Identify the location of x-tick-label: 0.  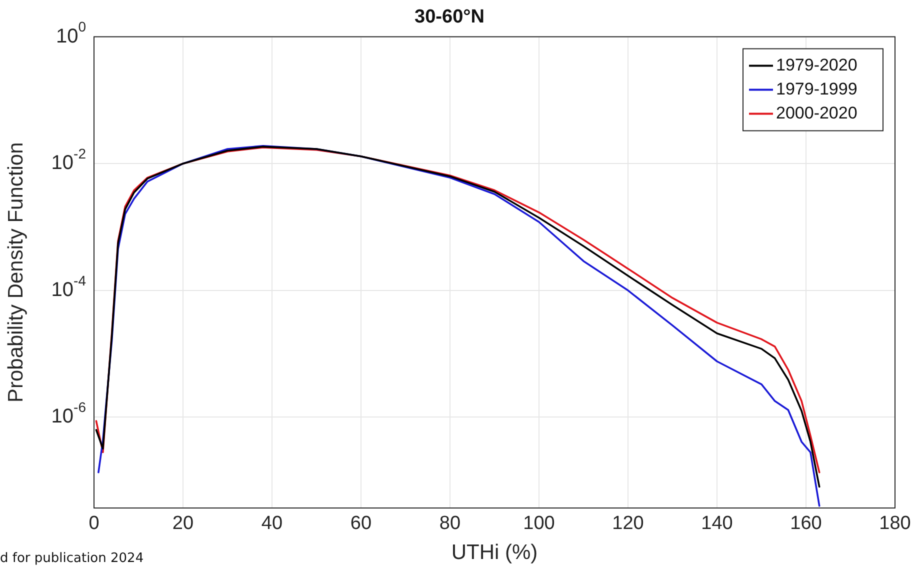
(94, 523).